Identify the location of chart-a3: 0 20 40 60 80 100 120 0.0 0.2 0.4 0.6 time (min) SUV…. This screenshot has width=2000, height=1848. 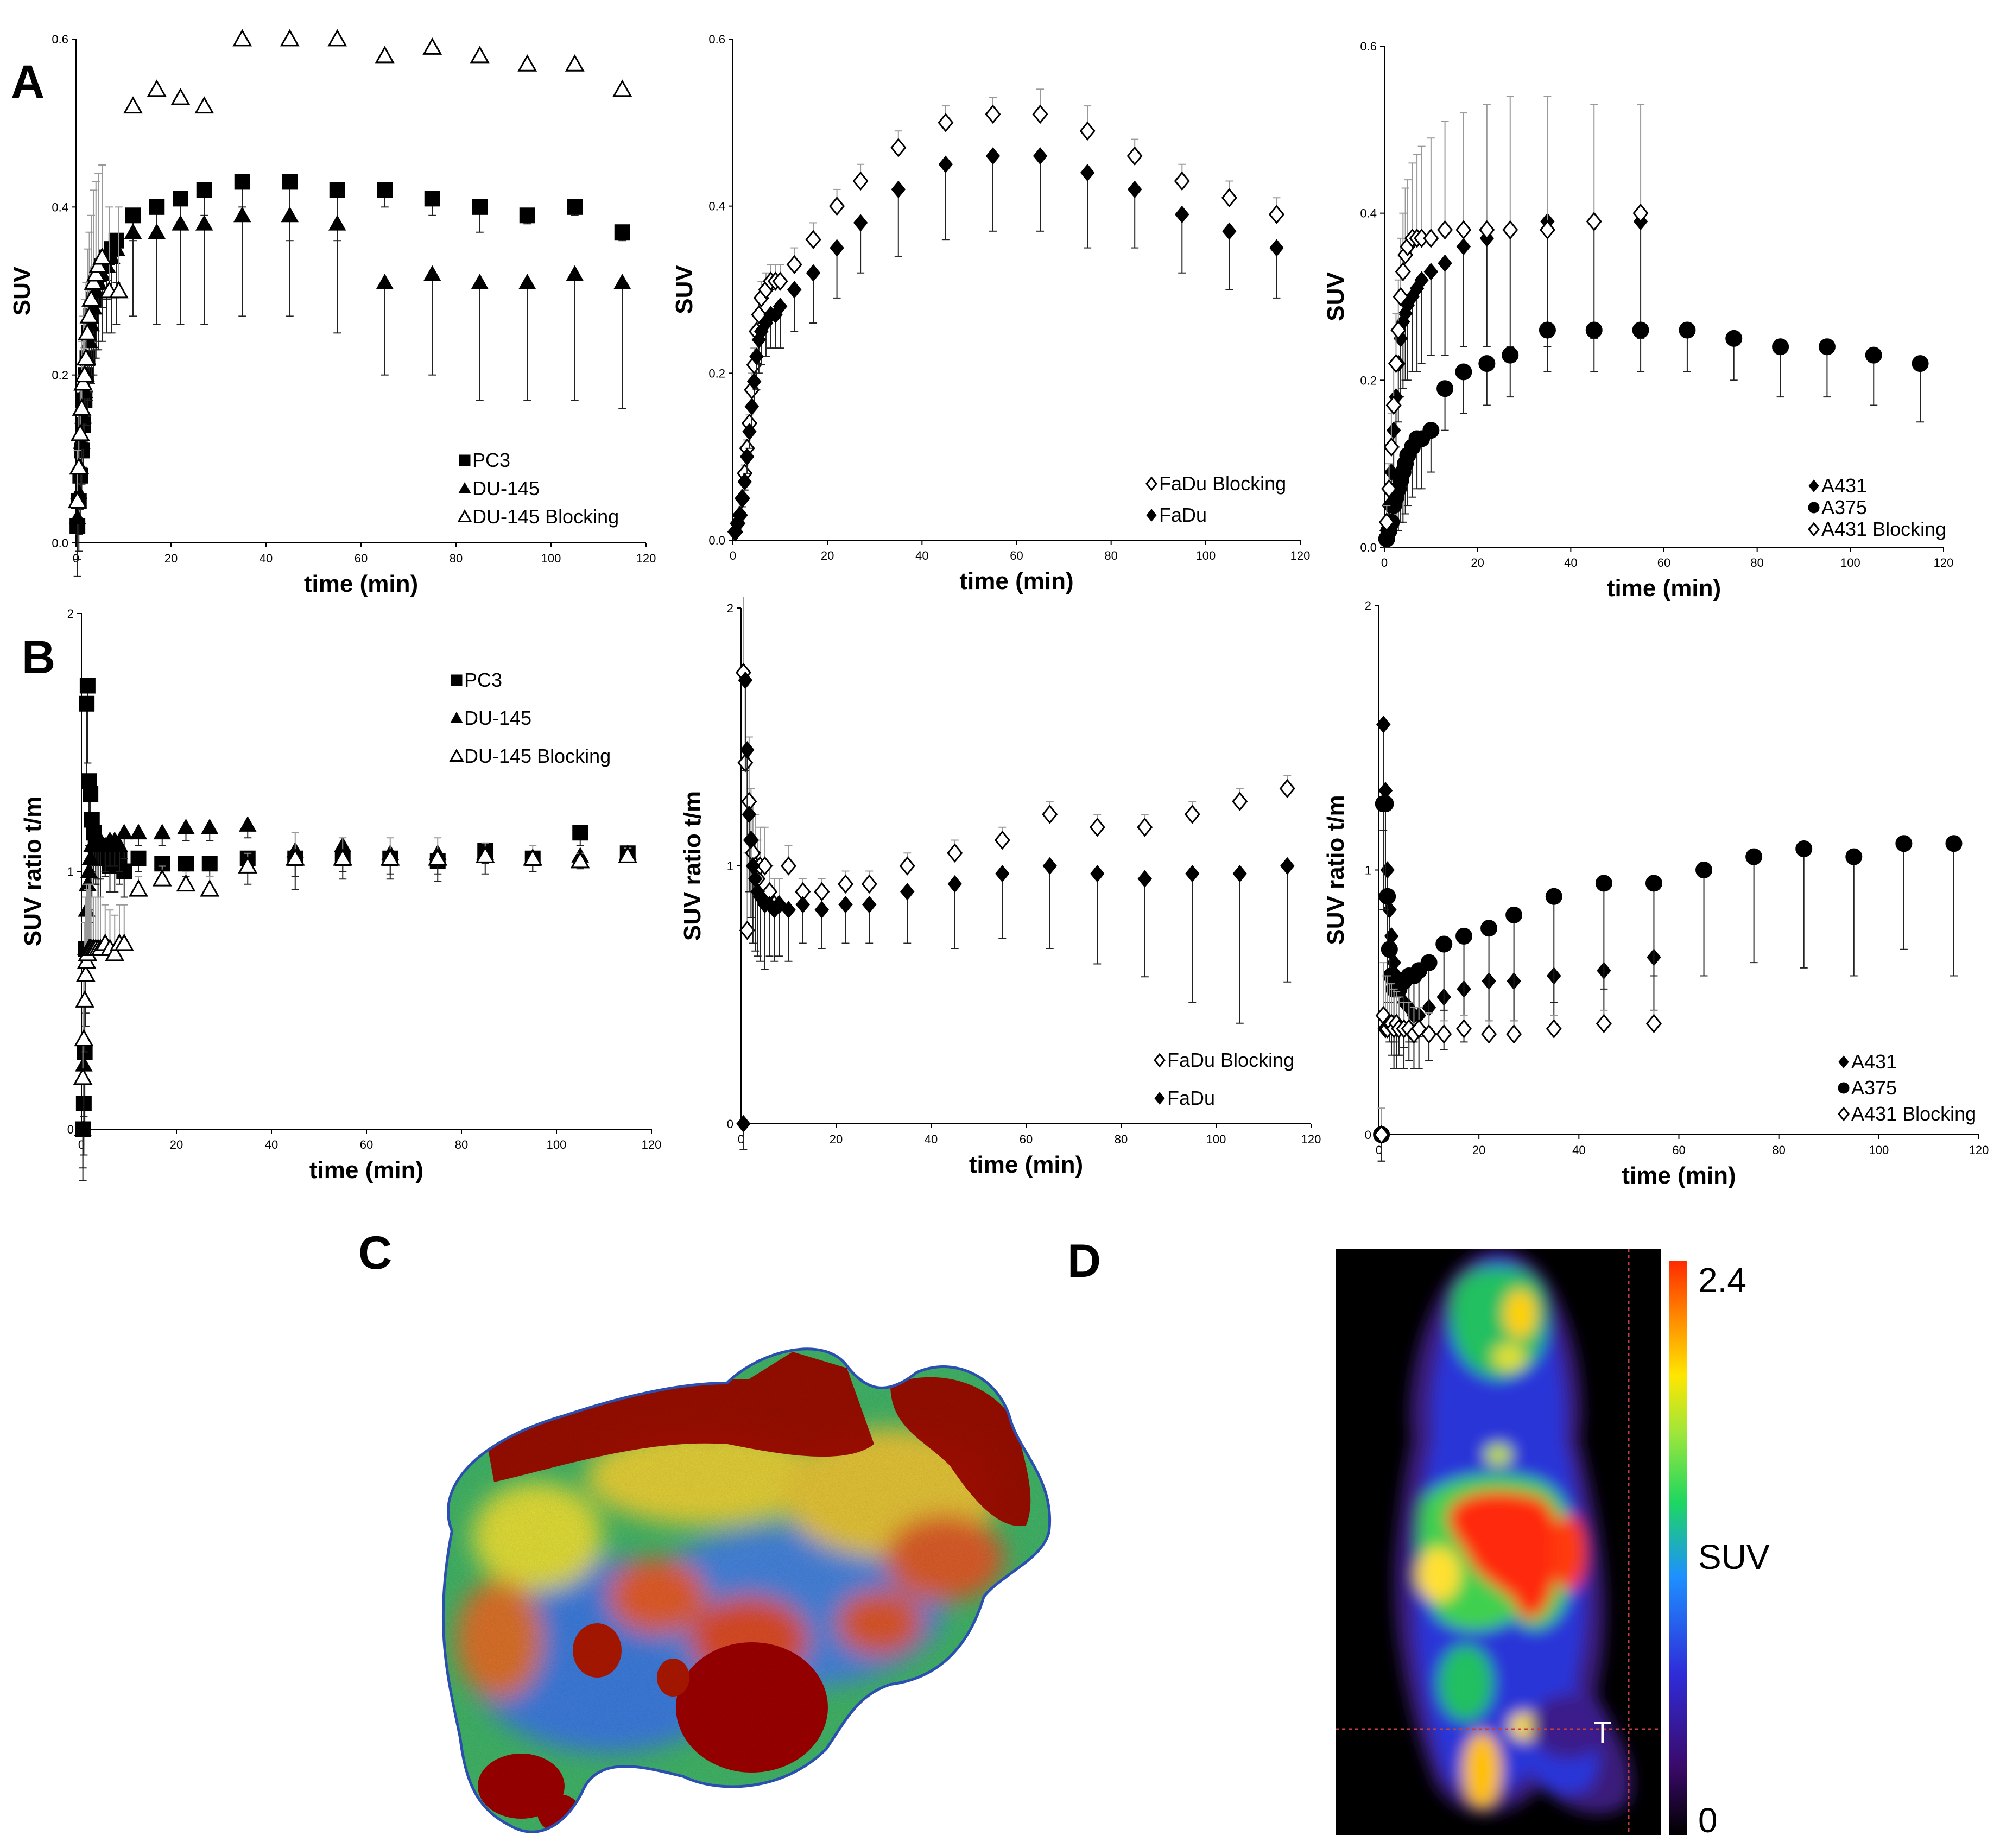
(1637, 321).